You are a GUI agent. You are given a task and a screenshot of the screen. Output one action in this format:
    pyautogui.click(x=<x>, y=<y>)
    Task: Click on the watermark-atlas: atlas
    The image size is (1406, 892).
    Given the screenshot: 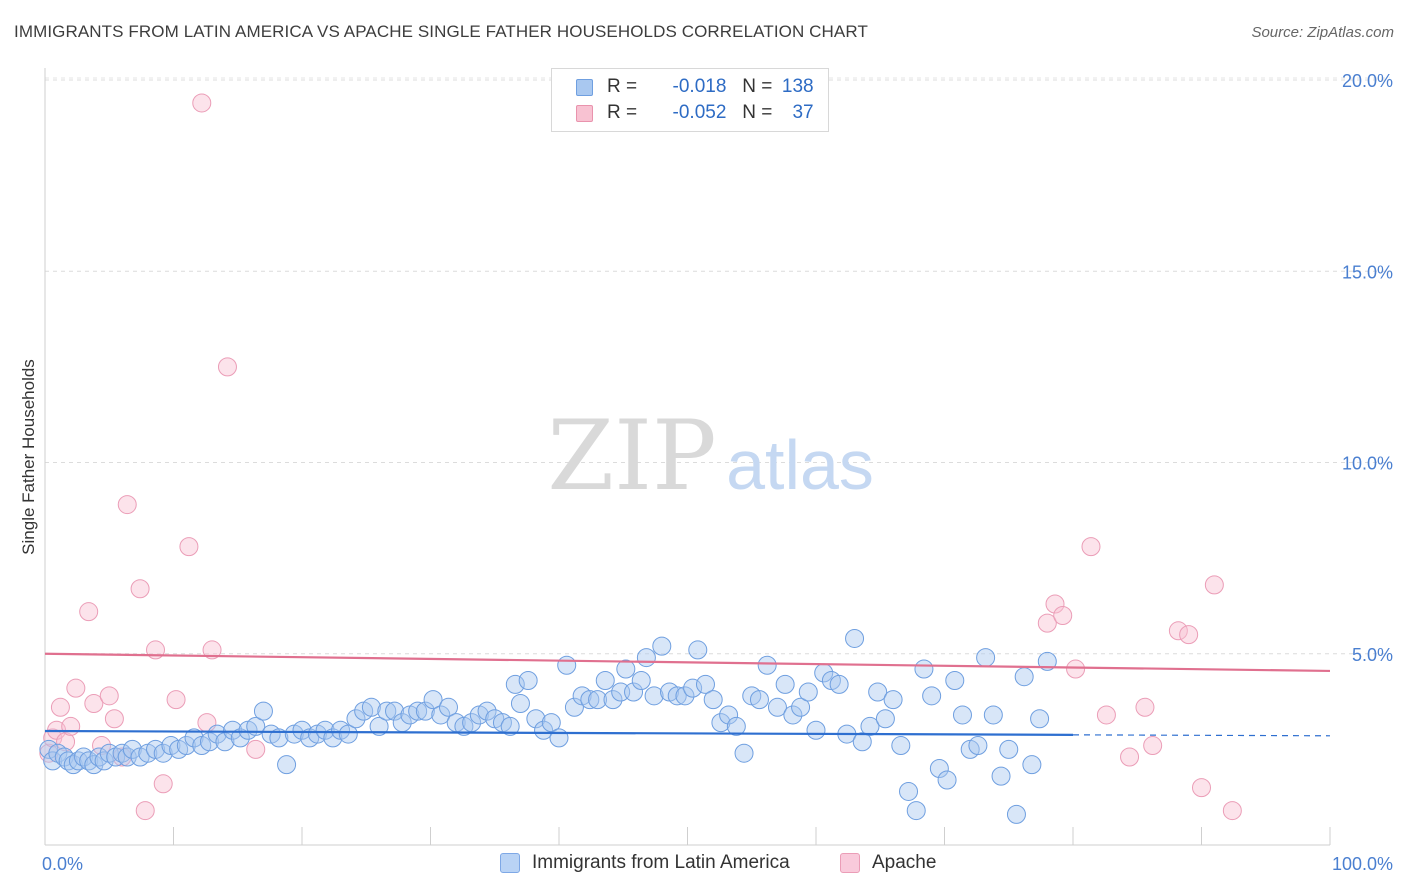 What is the action you would take?
    pyautogui.click(x=800, y=465)
    